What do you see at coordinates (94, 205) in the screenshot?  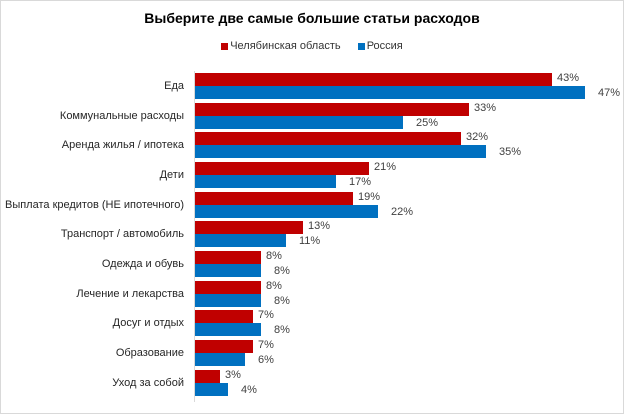 I see `category-label: Выплата кредитов (НЕ ипотечного)` at bounding box center [94, 205].